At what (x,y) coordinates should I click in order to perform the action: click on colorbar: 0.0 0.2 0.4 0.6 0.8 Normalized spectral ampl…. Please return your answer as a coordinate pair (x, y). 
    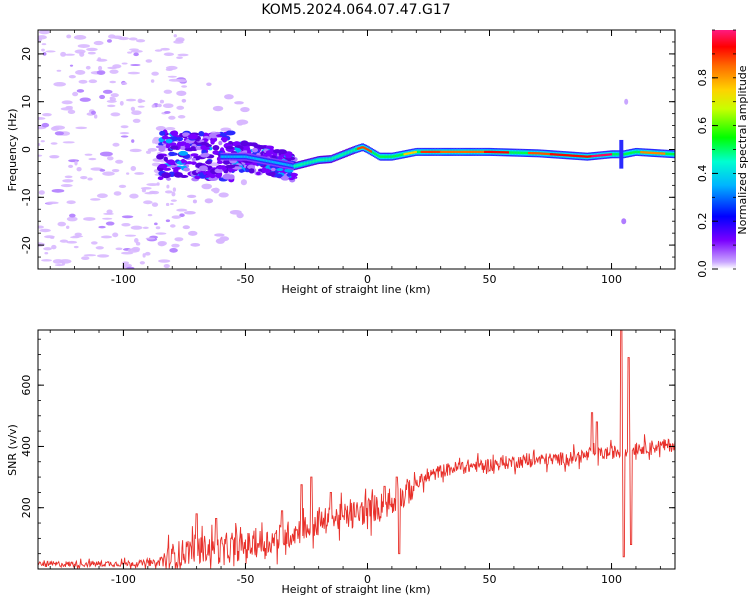
    Looking at the image, I should click on (722, 153).